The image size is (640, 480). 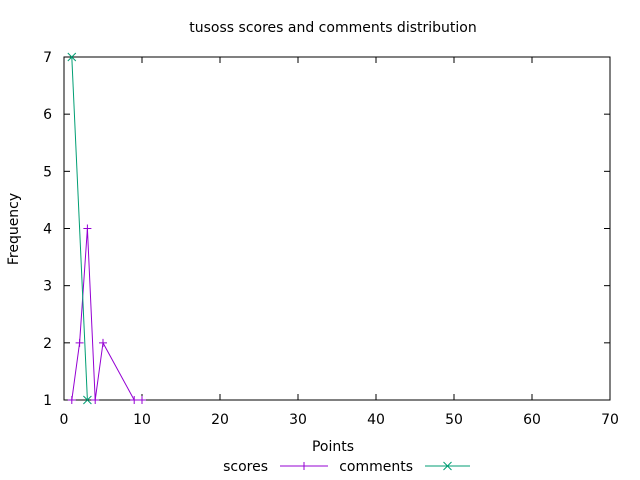 I want to click on comments-line, so click(x=79, y=228).